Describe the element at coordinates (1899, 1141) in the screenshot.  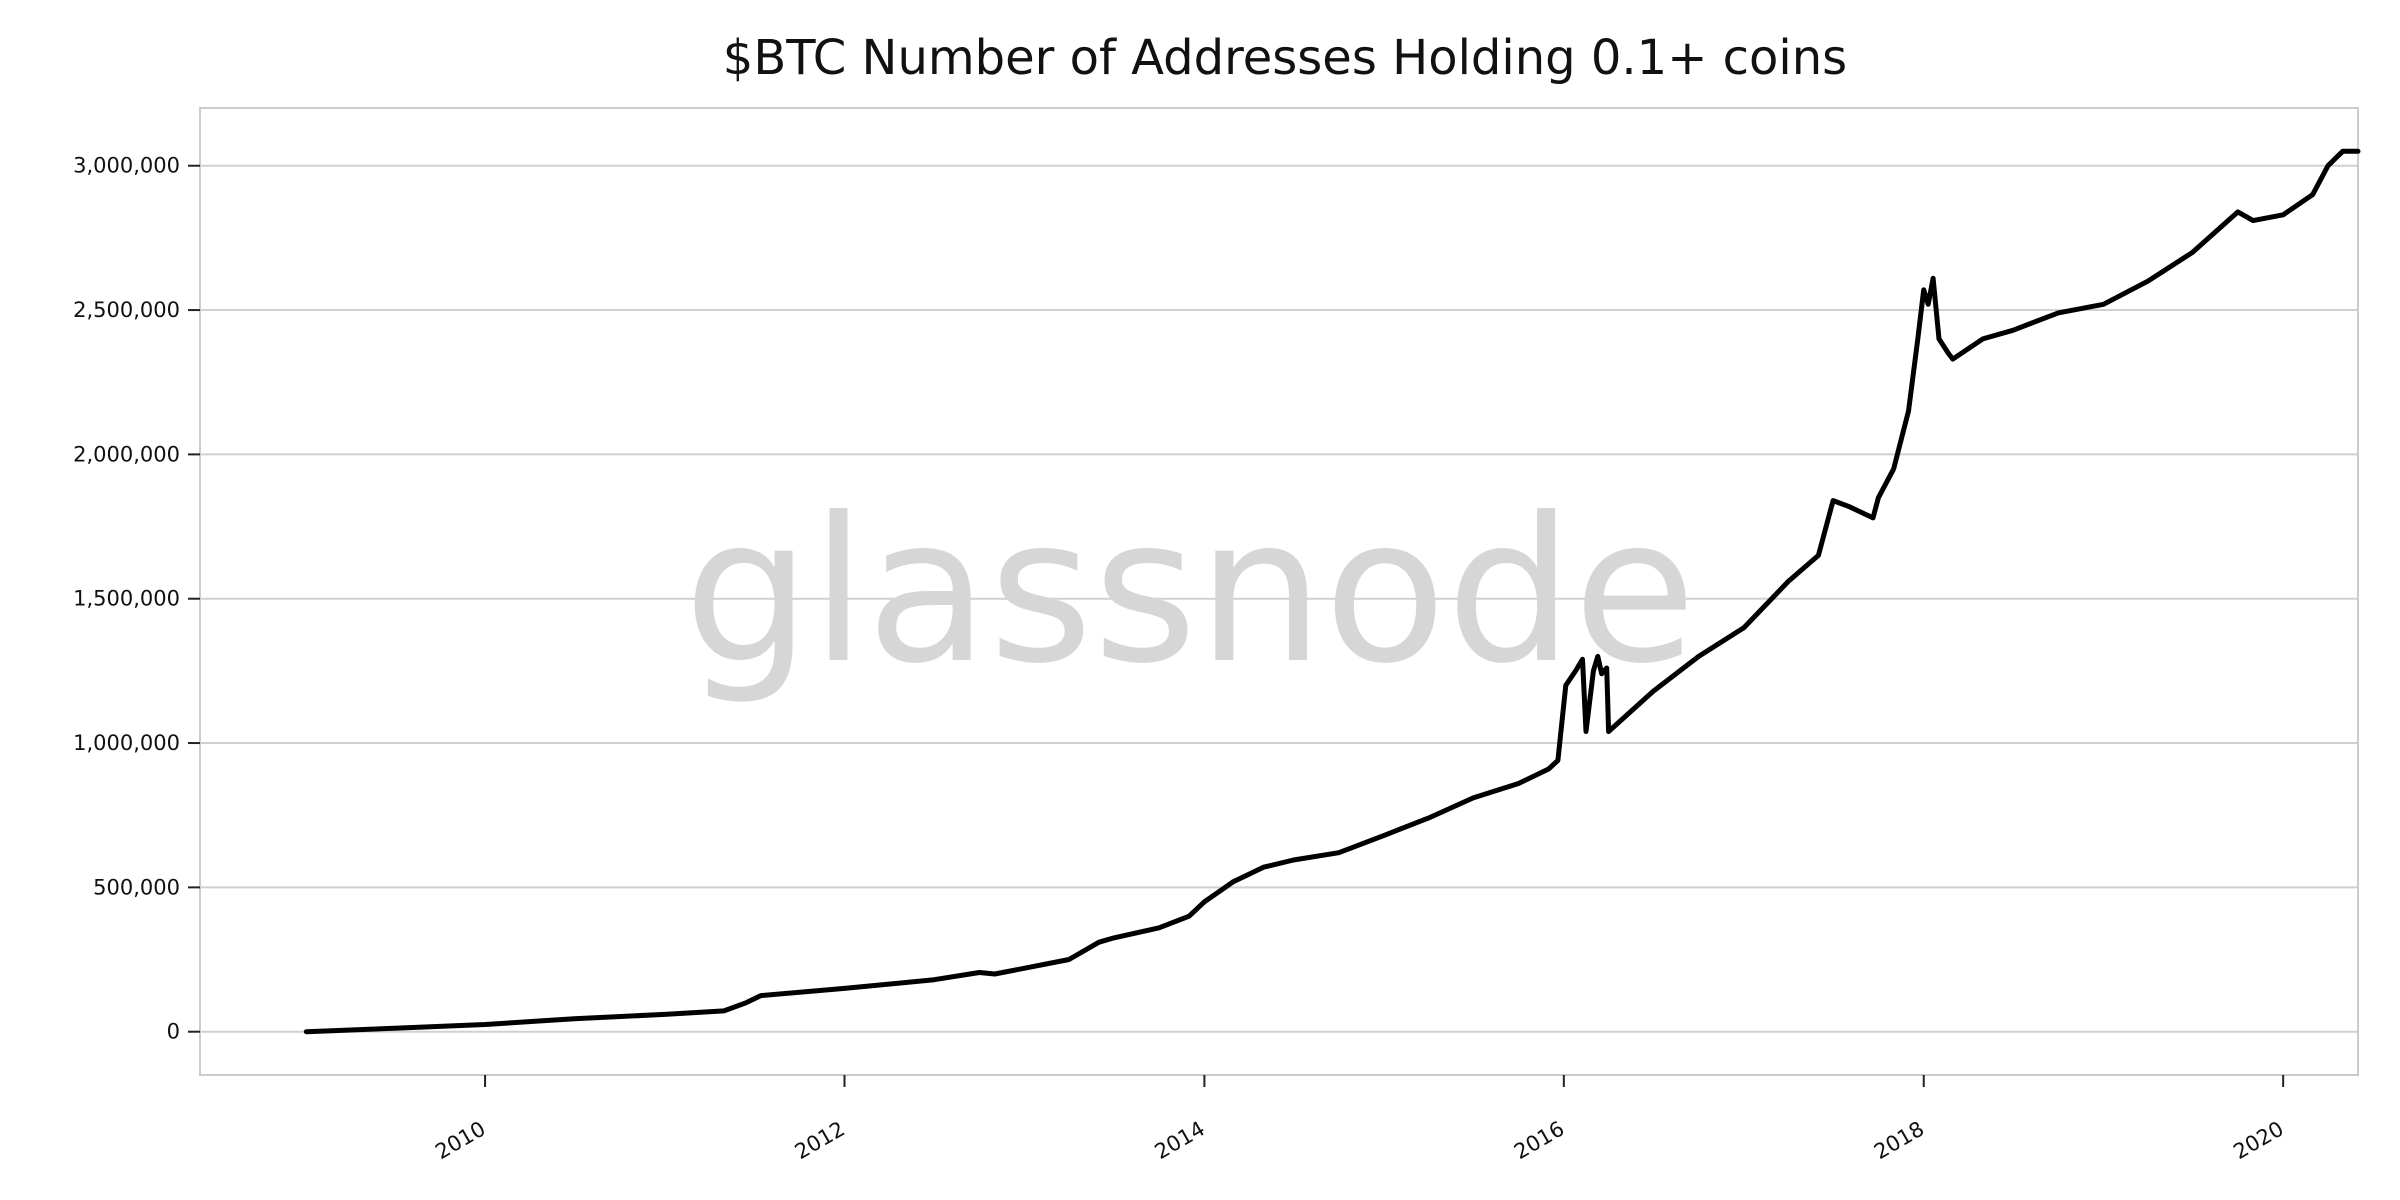
I see `x-tick-label: 2018` at that location.